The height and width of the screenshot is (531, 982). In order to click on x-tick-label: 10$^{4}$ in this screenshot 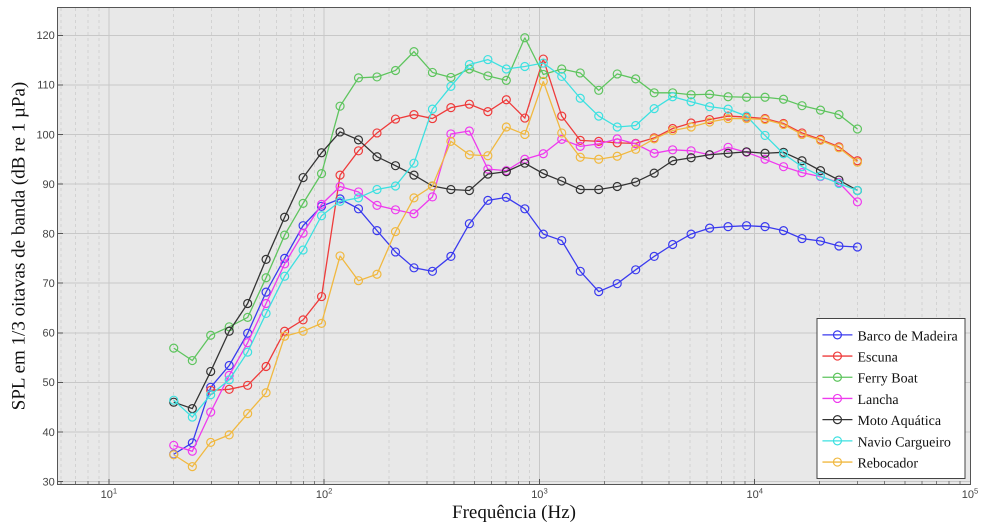, I will do `click(755, 494)`.